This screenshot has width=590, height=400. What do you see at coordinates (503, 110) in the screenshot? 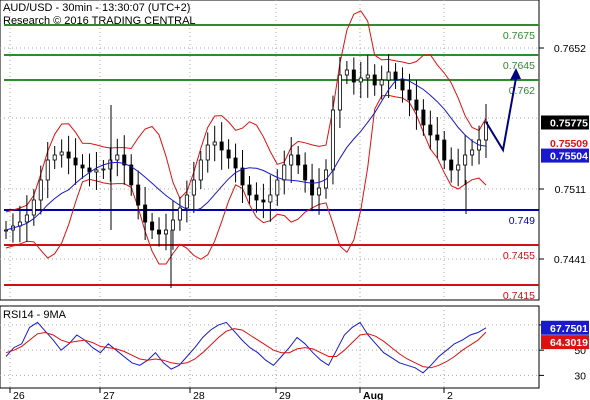
I see `projection-arrow-layer` at bounding box center [503, 110].